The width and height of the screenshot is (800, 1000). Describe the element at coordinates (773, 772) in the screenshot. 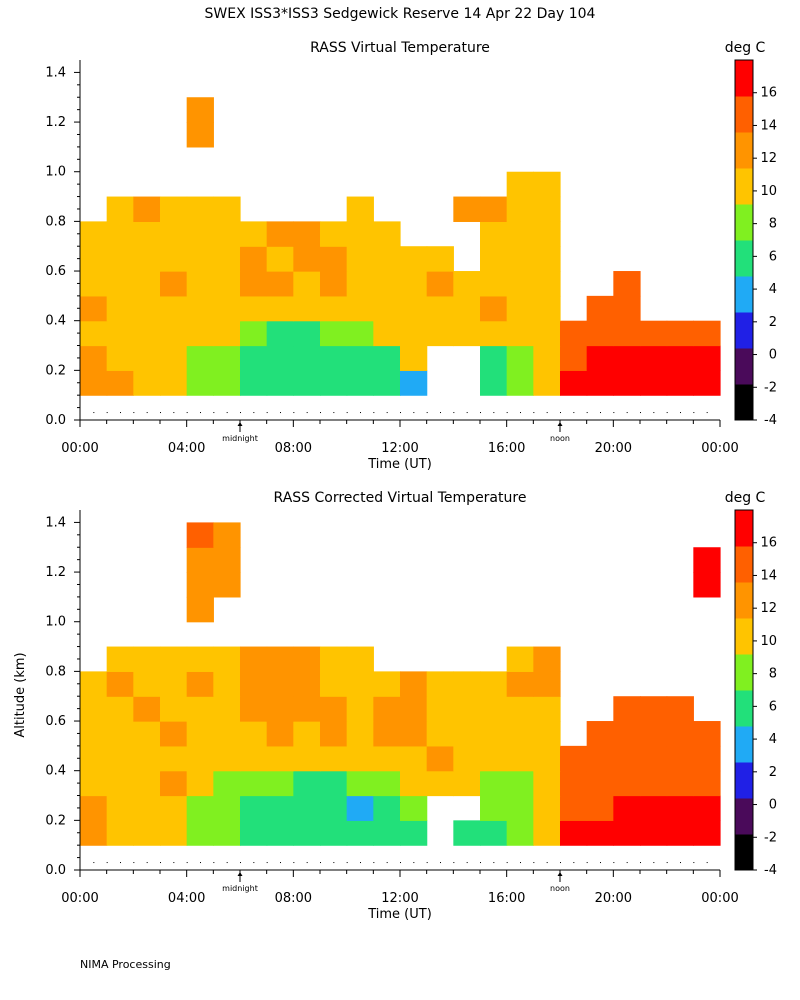

I see `colorbar-tick-label: 2` at that location.